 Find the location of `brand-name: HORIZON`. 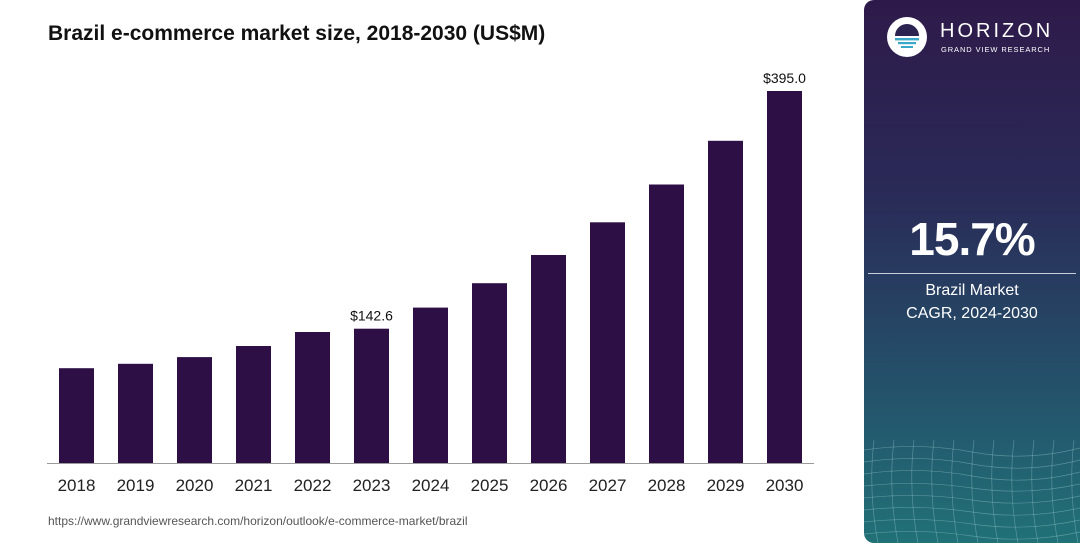

brand-name: HORIZON is located at coordinates (997, 31).